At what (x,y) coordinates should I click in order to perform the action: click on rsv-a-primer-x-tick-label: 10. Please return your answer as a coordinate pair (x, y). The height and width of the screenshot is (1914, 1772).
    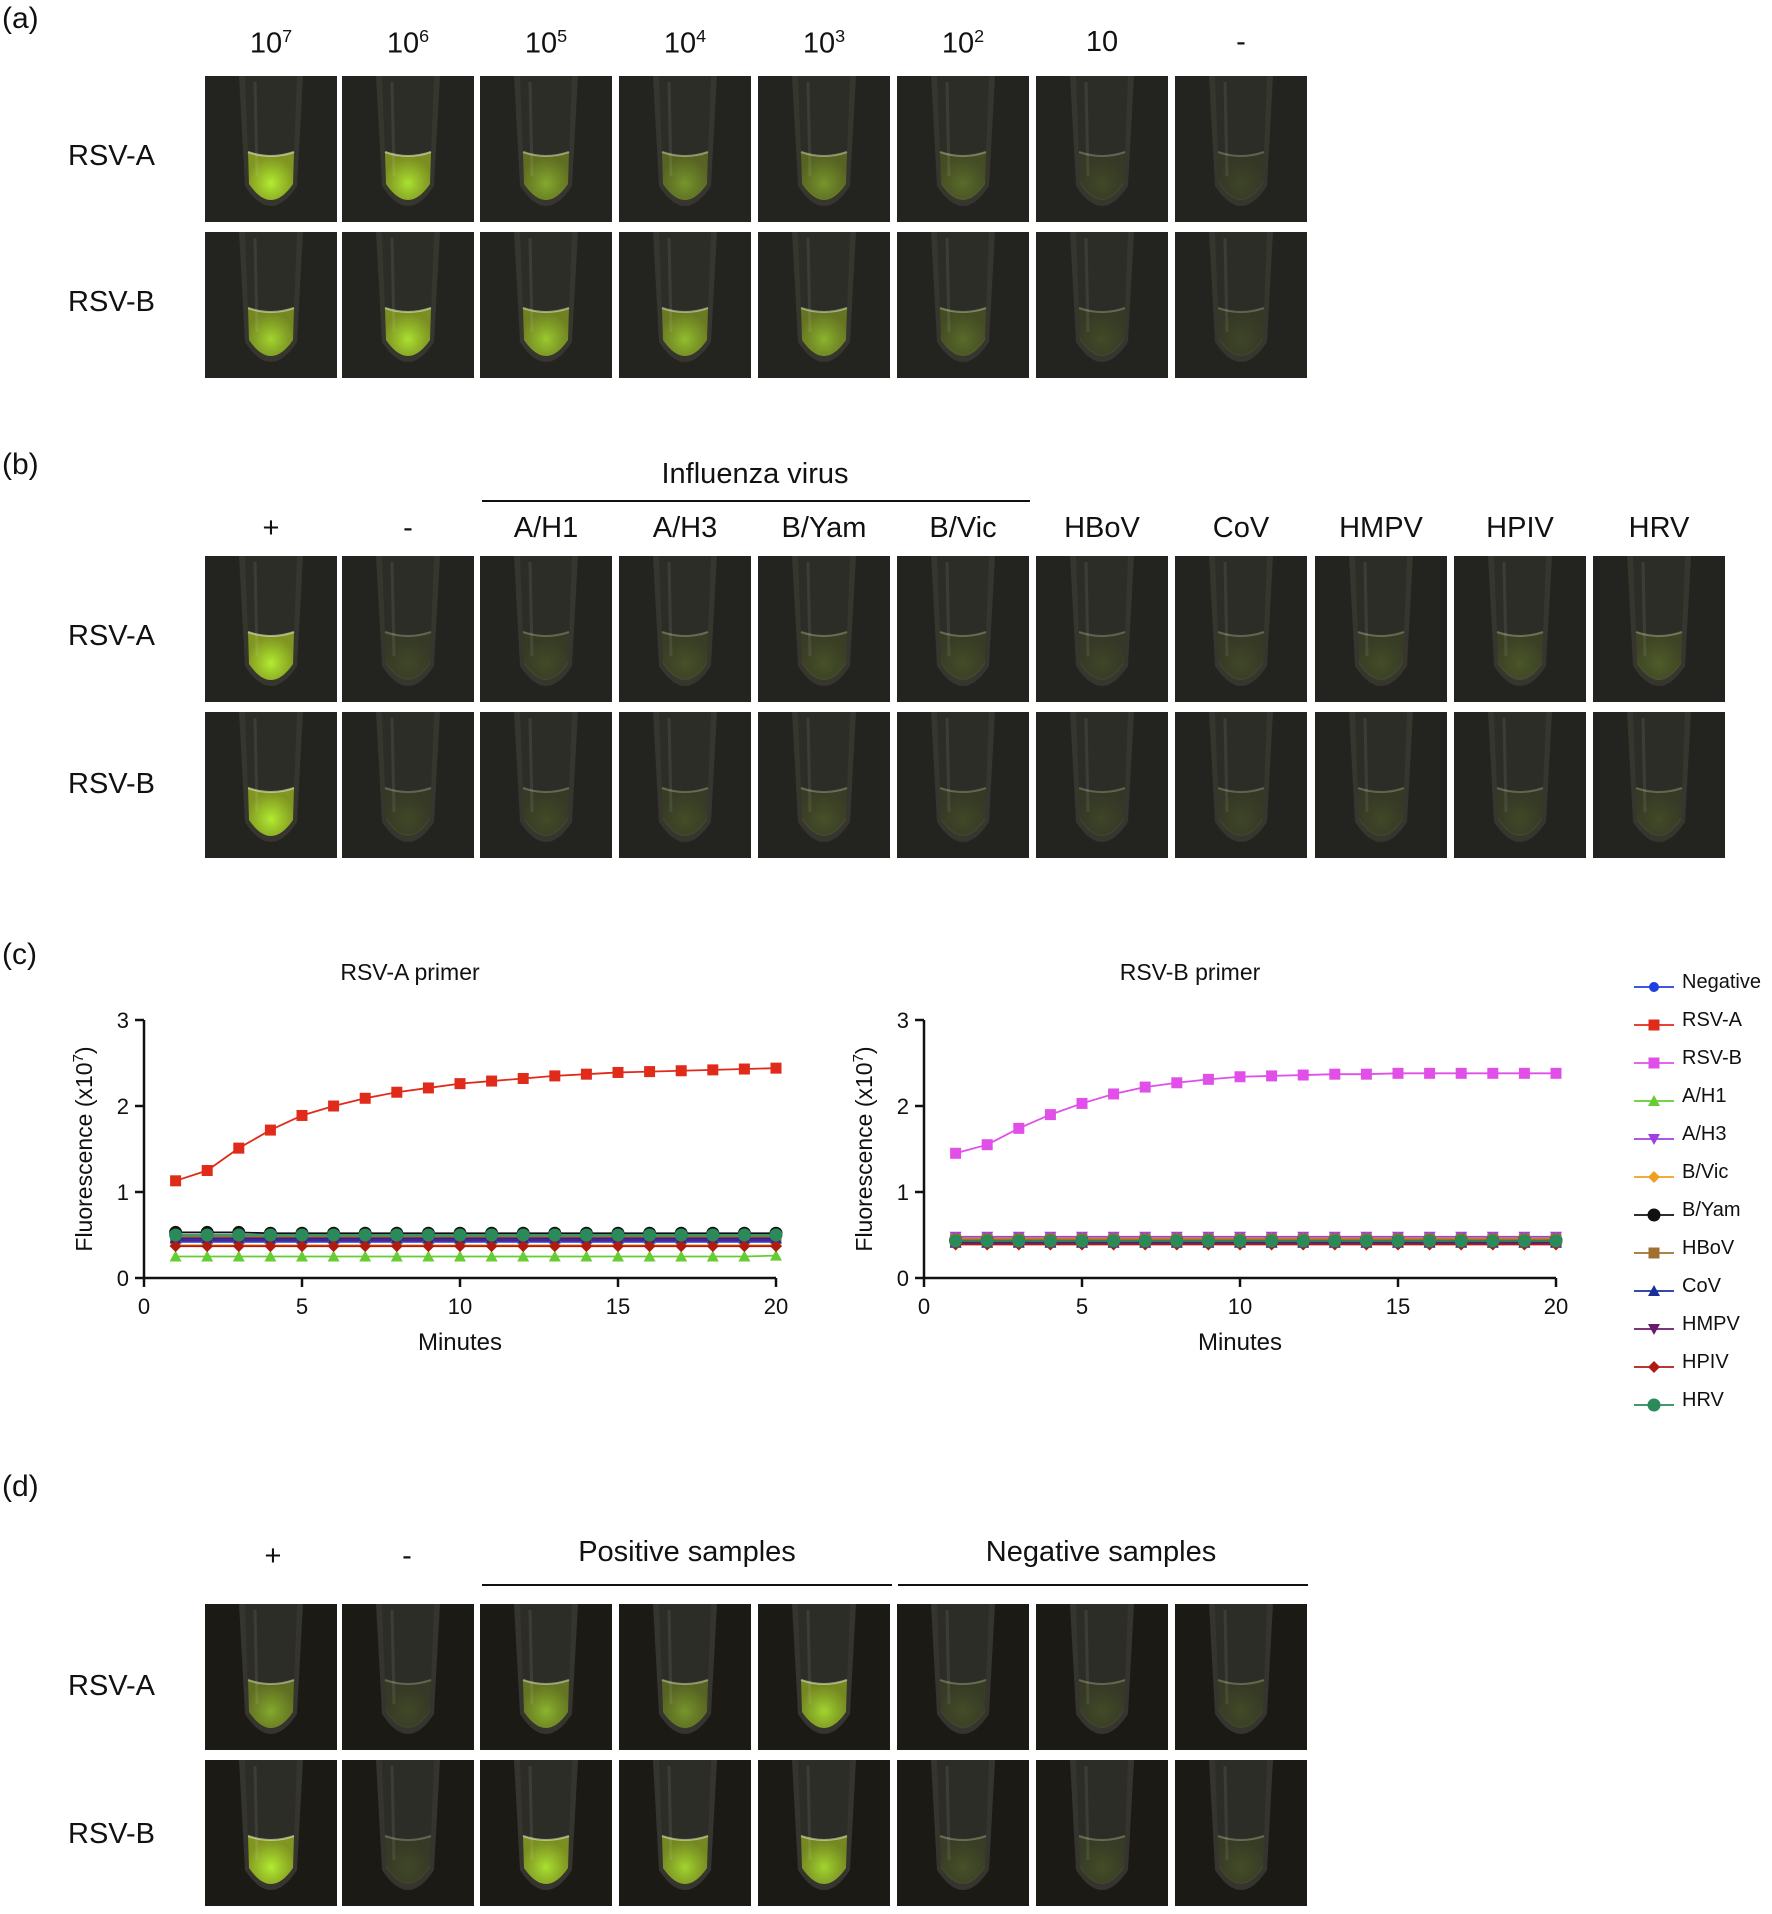
    Looking at the image, I should click on (460, 1306).